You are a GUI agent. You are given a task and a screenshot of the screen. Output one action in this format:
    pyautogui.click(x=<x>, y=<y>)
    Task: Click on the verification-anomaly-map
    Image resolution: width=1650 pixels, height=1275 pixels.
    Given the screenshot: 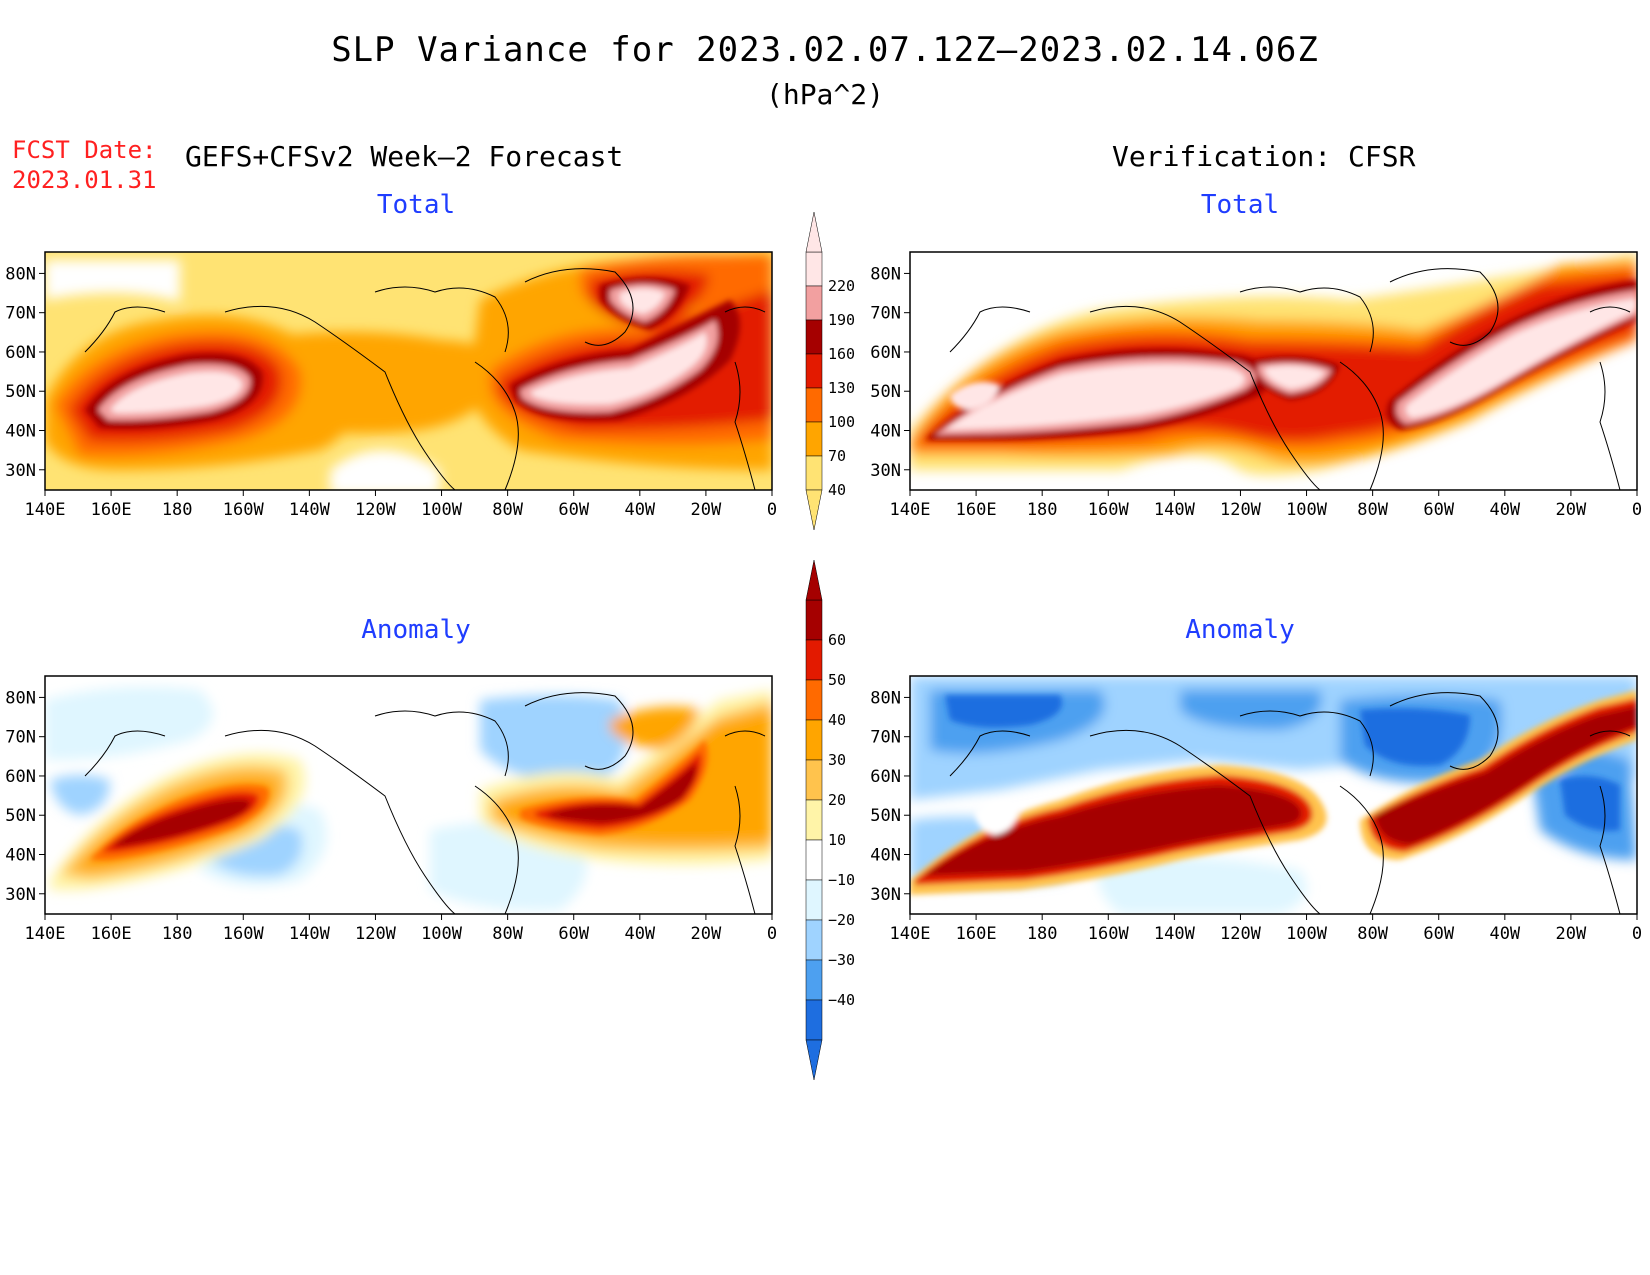 What is the action you would take?
    pyautogui.click(x=1273, y=795)
    